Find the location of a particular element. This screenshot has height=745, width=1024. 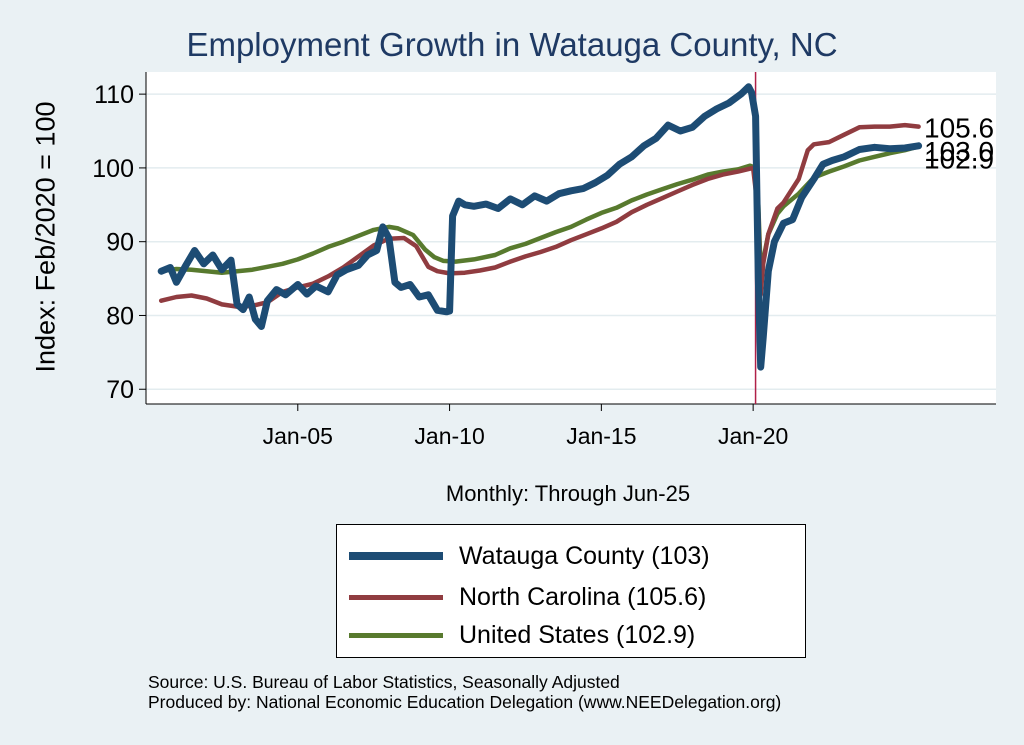

y-tick-label-90: 90 is located at coordinates (120, 243).